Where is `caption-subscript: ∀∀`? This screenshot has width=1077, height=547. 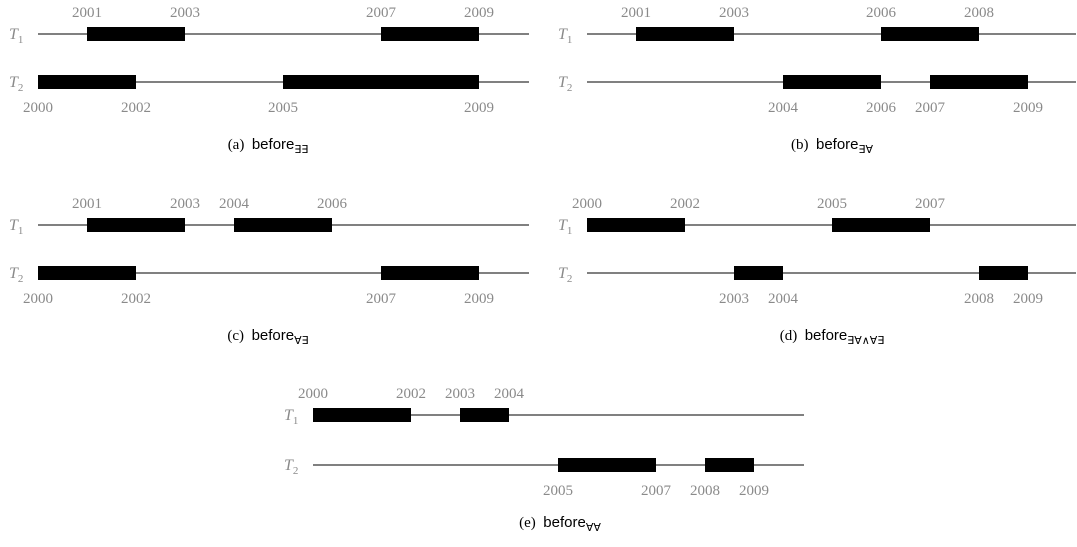 caption-subscript: ∀∀ is located at coordinates (594, 527).